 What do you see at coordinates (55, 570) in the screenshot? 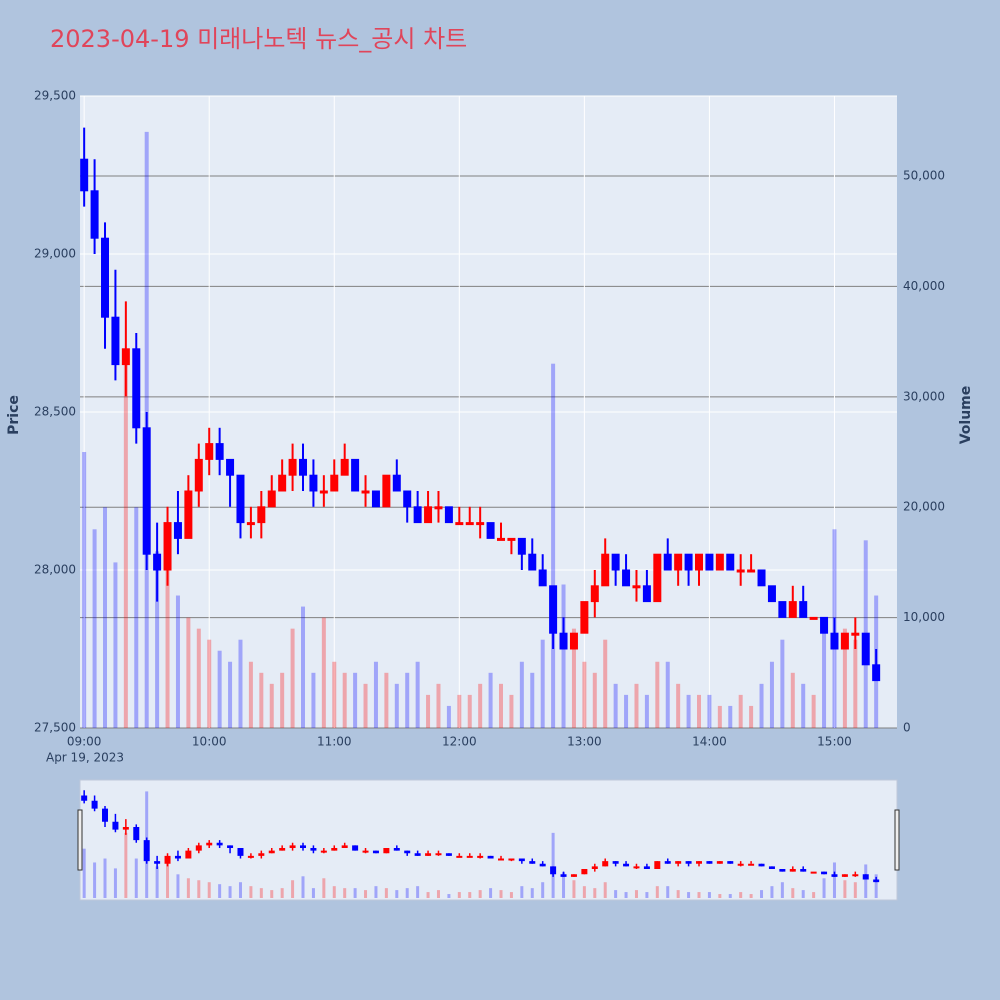
I see `y-tick-label: 28,000` at bounding box center [55, 570].